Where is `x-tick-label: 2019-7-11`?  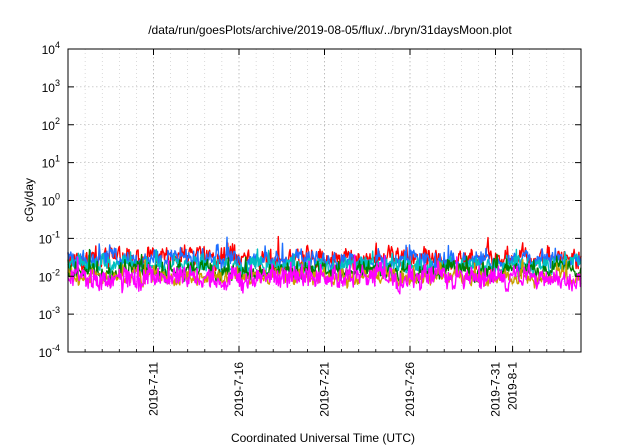 x-tick-label: 2019-7-11 is located at coordinates (154, 389).